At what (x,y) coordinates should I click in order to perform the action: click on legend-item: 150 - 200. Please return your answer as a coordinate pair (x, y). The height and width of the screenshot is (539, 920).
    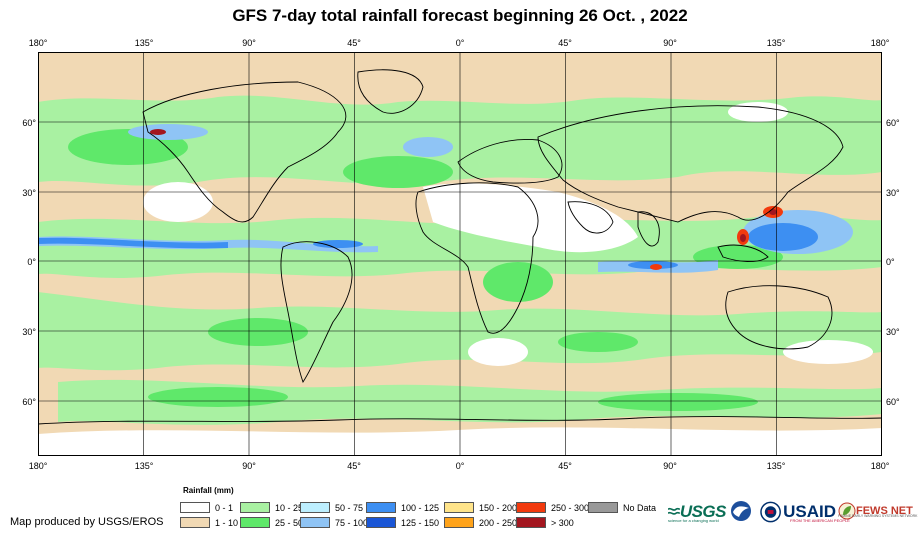
    Looking at the image, I should click on (480, 507).